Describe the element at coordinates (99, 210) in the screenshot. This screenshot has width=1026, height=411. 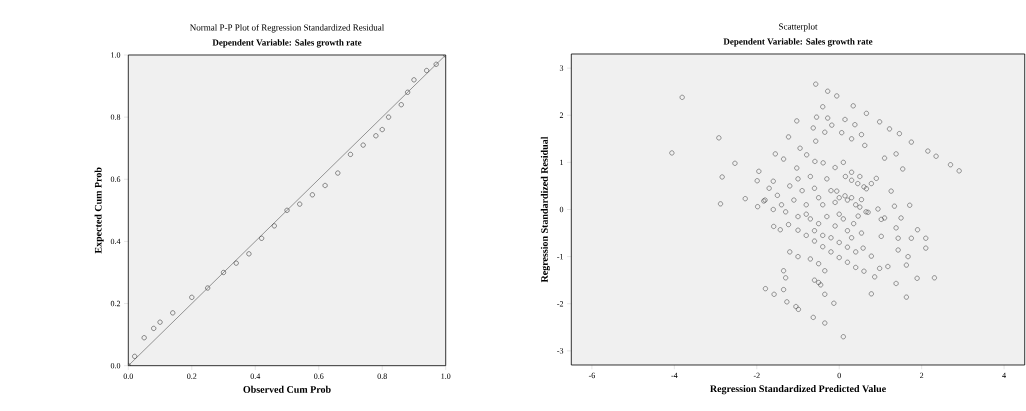
I see `y-axis-title: Expected Cum Prob` at that location.